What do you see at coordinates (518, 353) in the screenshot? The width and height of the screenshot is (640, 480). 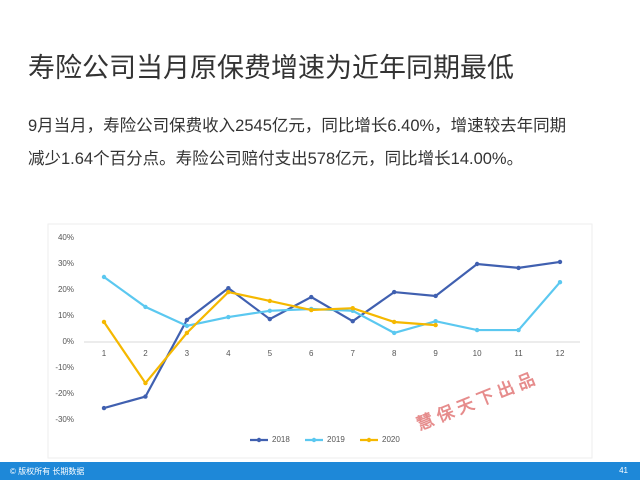 I see `x-tick-label: 11` at bounding box center [518, 353].